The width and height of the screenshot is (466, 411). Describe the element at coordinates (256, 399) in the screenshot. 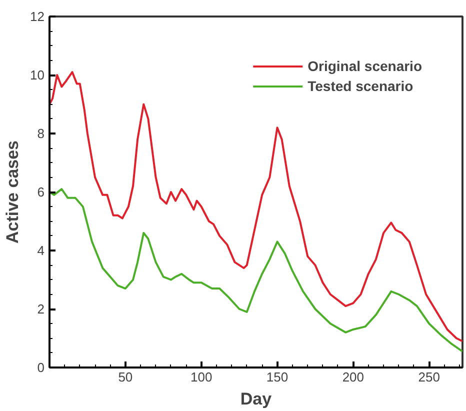

I see `x-axis-title: Day` at that location.